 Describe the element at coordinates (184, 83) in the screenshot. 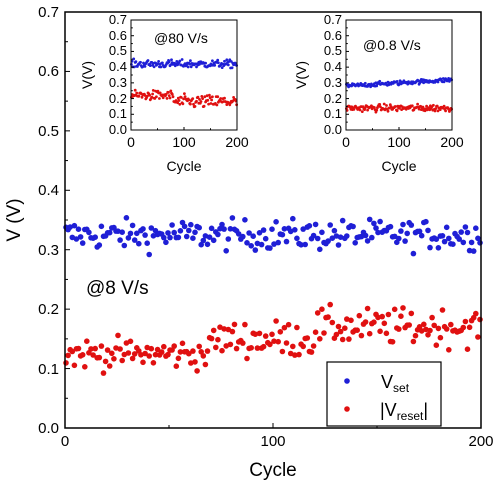

I see `inset-80-points` at that location.